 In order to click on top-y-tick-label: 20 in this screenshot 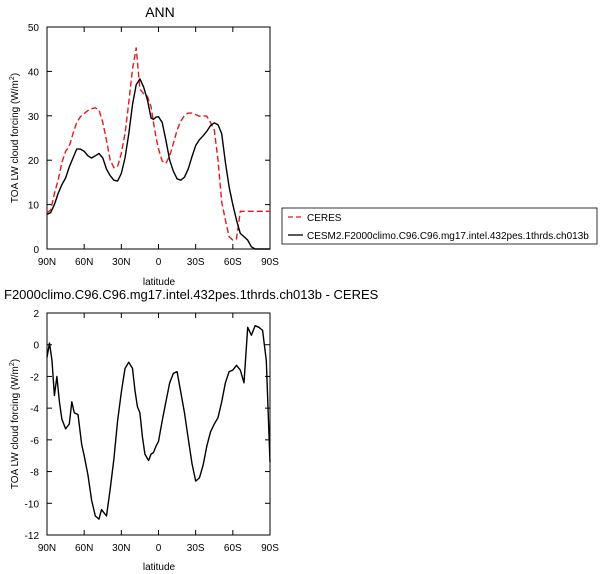, I will do `click(34, 161)`.